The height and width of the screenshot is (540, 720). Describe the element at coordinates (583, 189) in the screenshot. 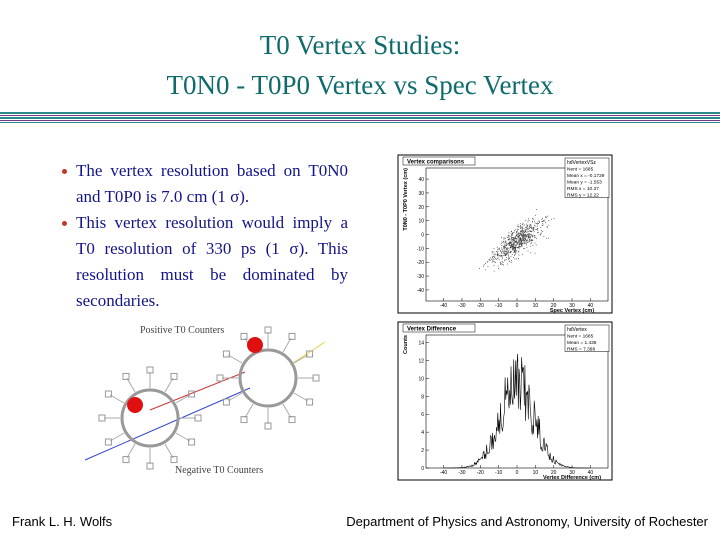

I see `stats-line: RMS x = 10.37` at that location.